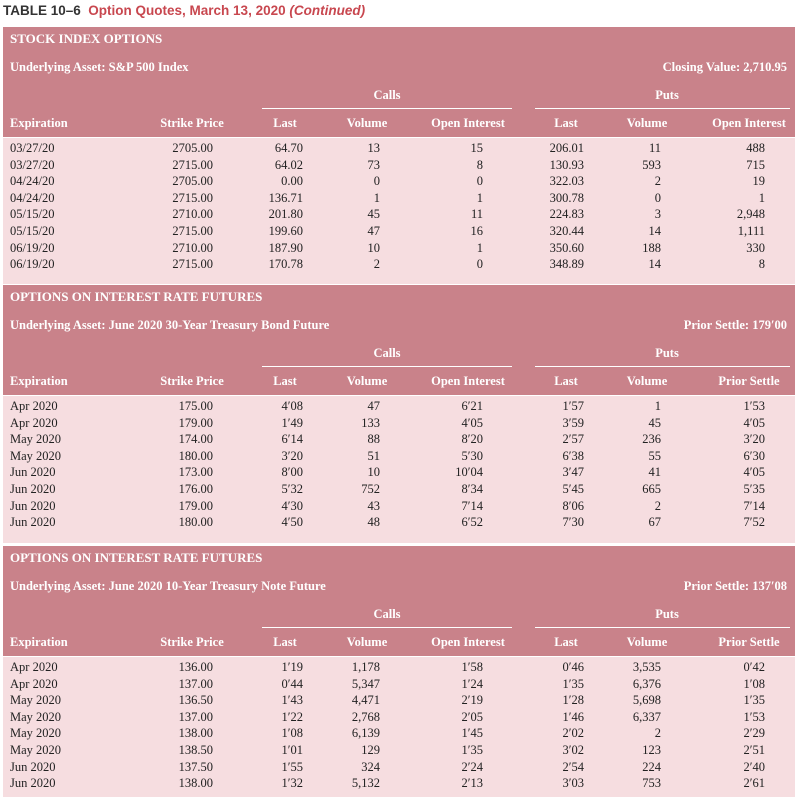  What do you see at coordinates (292, 522) in the screenshot?
I see `table-cell: 4′50` at bounding box center [292, 522].